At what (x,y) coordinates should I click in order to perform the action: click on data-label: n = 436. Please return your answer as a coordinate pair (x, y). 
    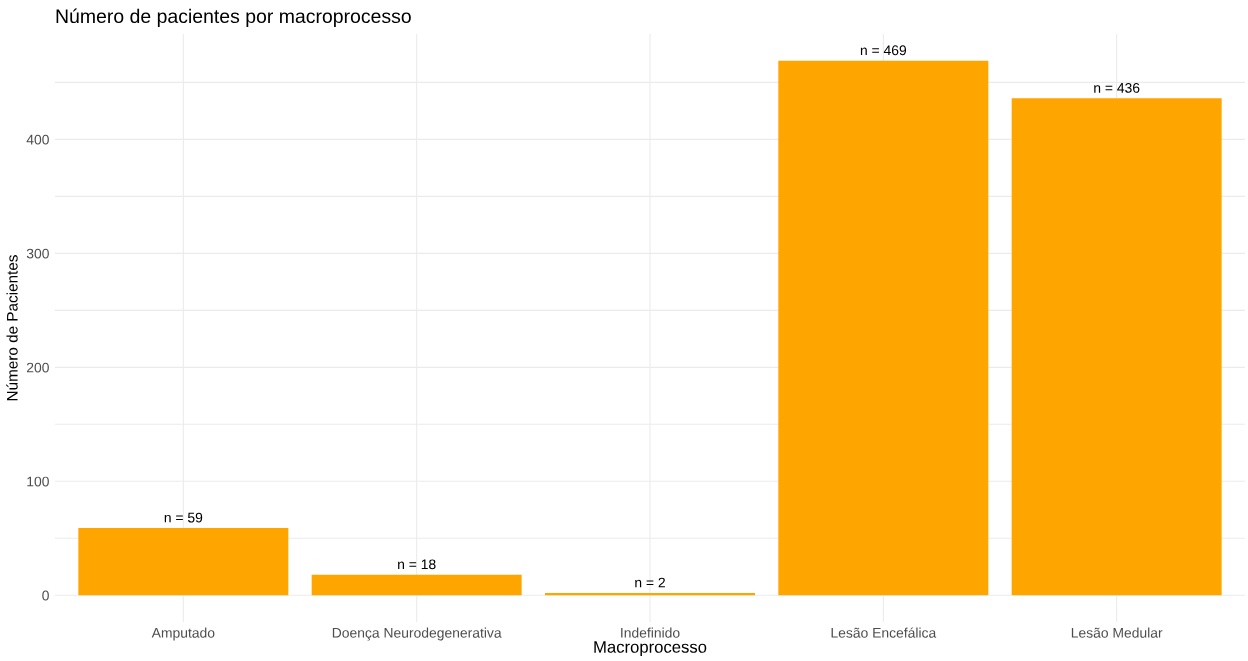
    Looking at the image, I should click on (1117, 87).